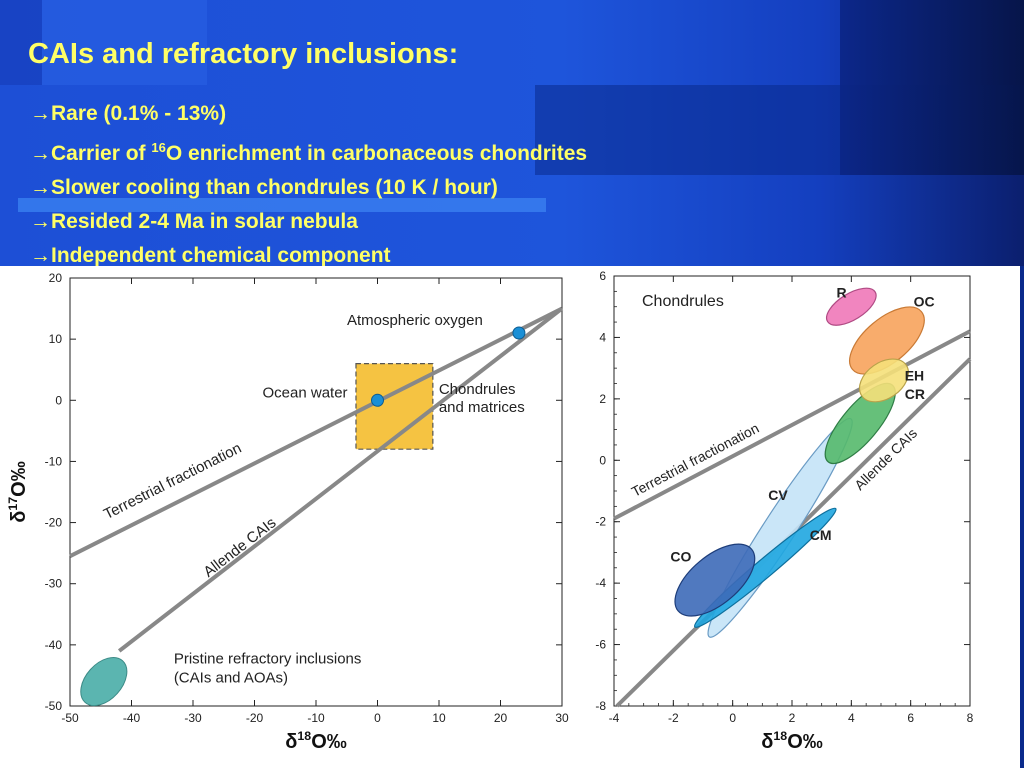  What do you see at coordinates (851, 306) in the screenshot?
I see `right-region-r` at bounding box center [851, 306].